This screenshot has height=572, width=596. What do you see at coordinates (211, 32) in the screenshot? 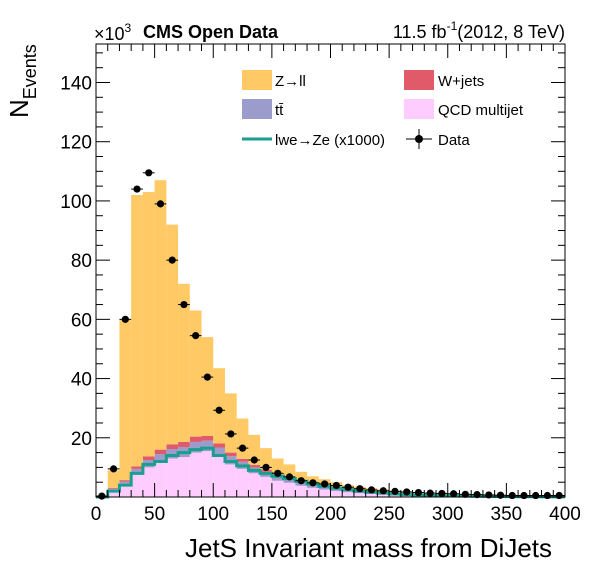
I see `experiment-label: CMS Open Data` at bounding box center [211, 32].